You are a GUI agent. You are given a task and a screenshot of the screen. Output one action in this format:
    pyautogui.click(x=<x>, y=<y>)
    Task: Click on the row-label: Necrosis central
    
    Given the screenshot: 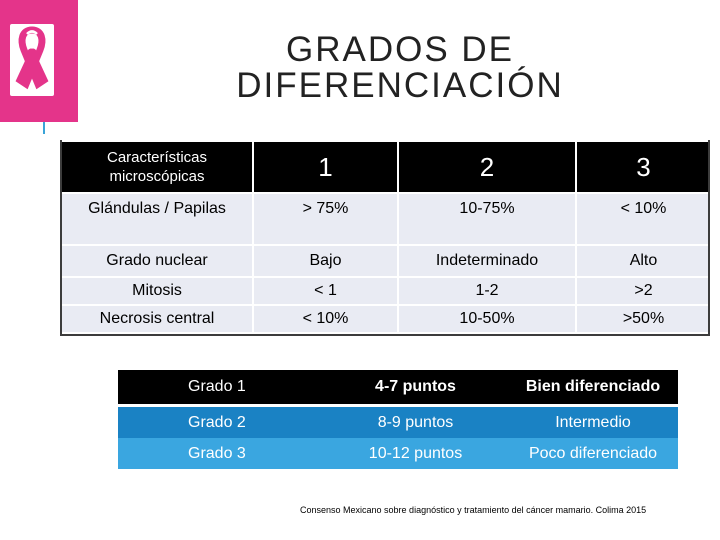 What is the action you would take?
    pyautogui.click(x=157, y=319)
    